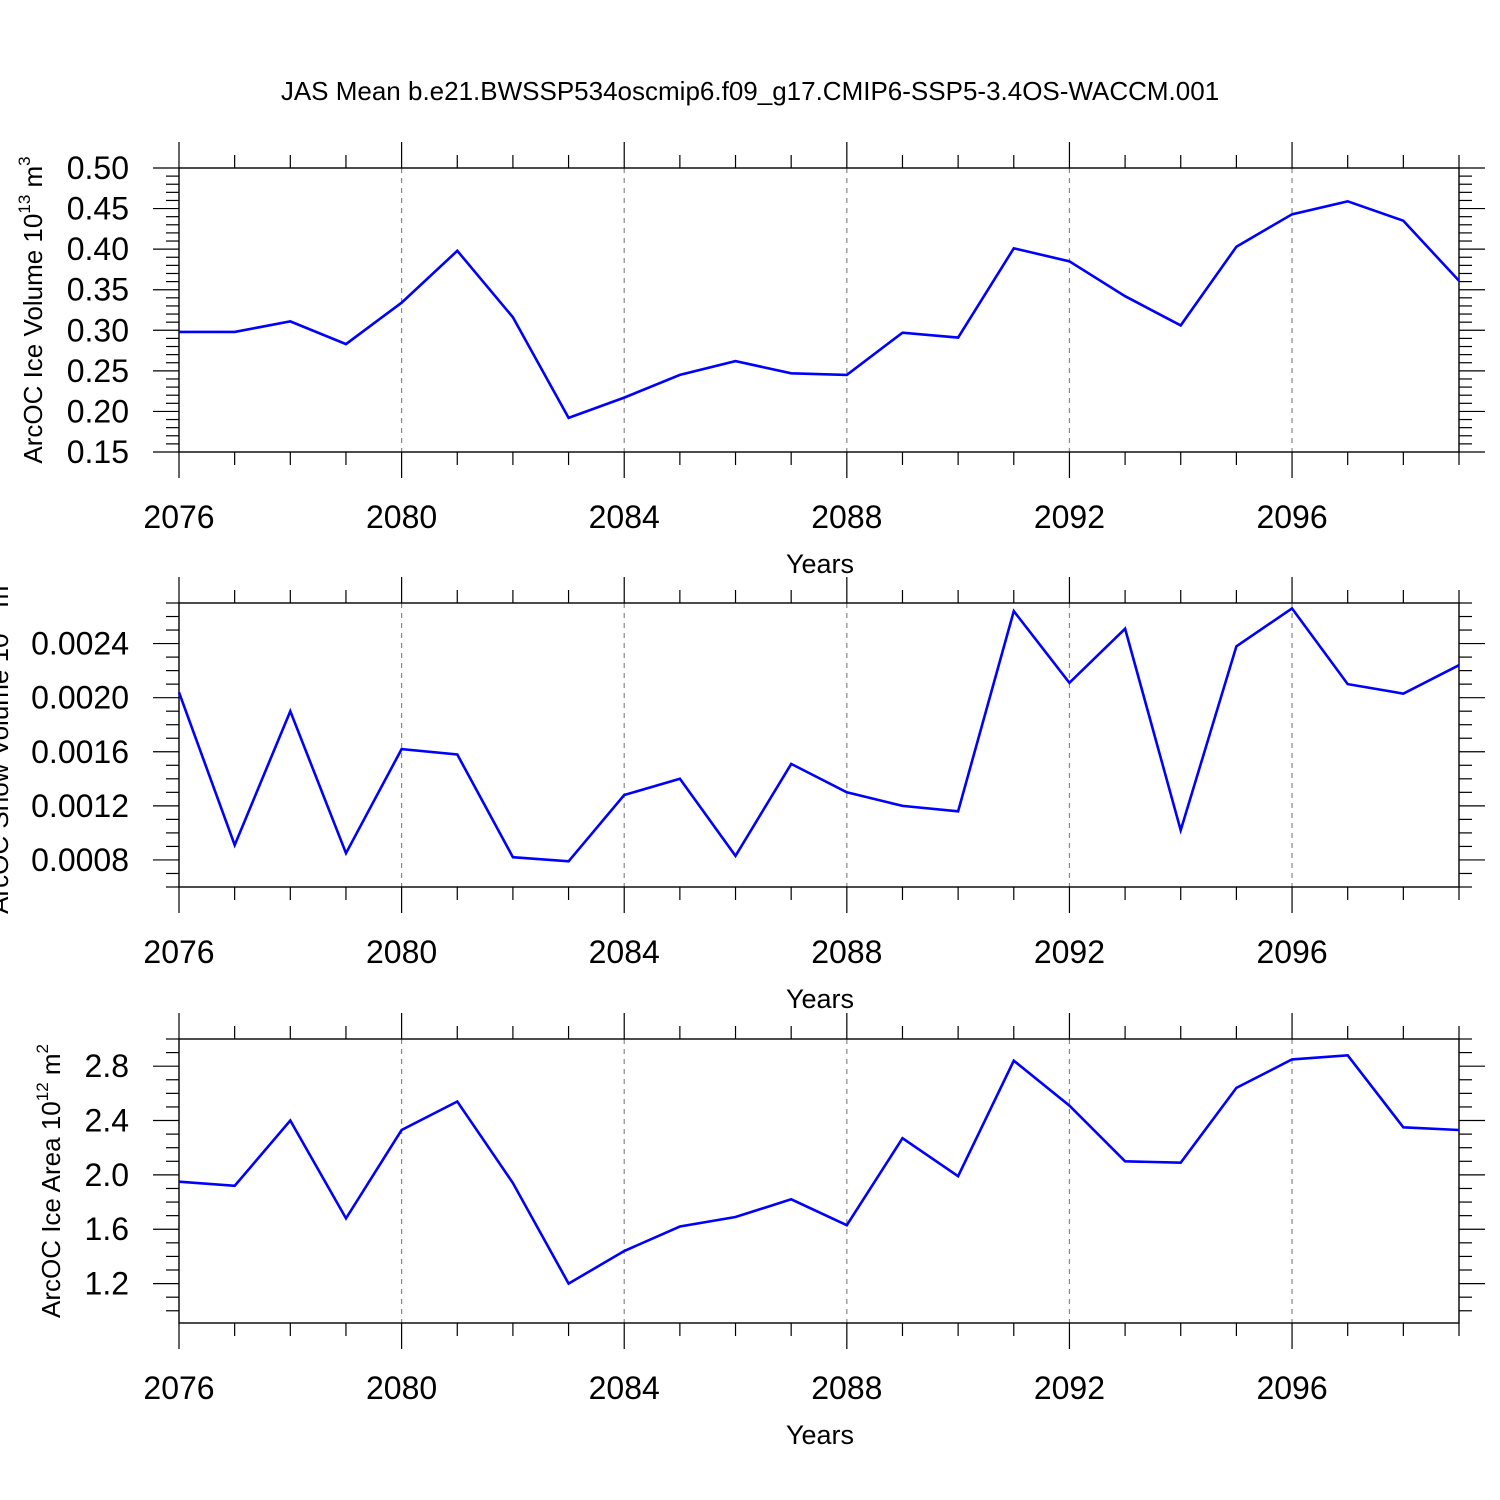 This screenshot has width=1500, height=1500. I want to click on y-tick-label: 0.0020, so click(80, 698).